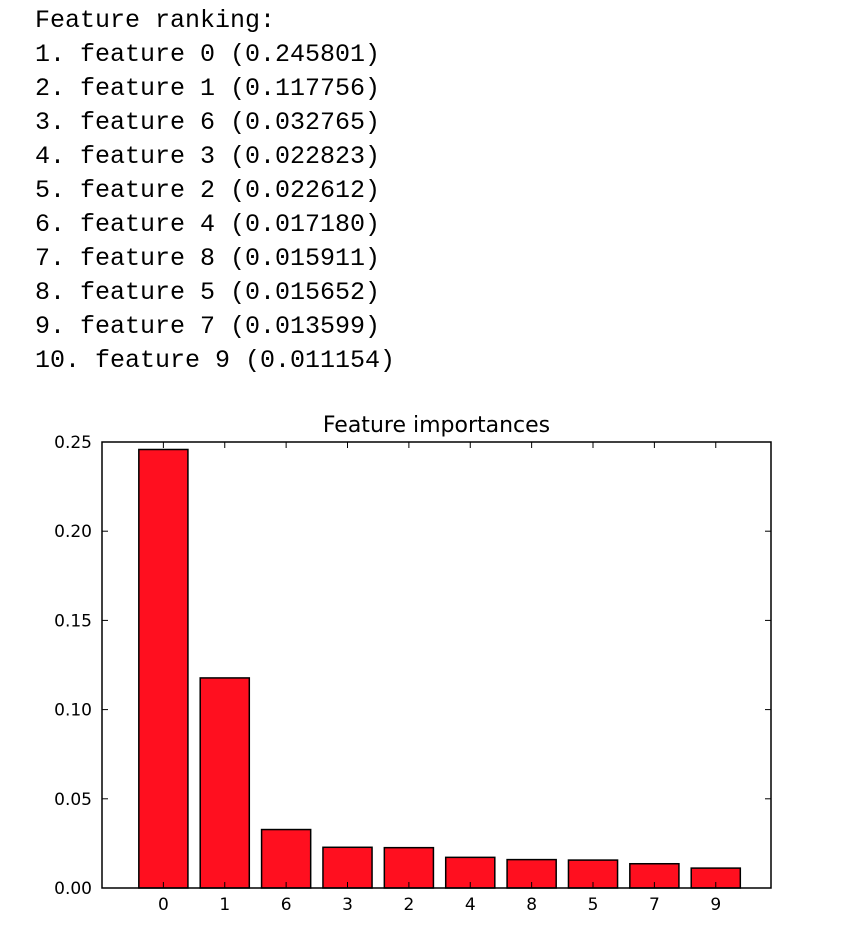 This screenshot has height=938, width=860. What do you see at coordinates (436, 425) in the screenshot?
I see `chart-title: Feature importances` at bounding box center [436, 425].